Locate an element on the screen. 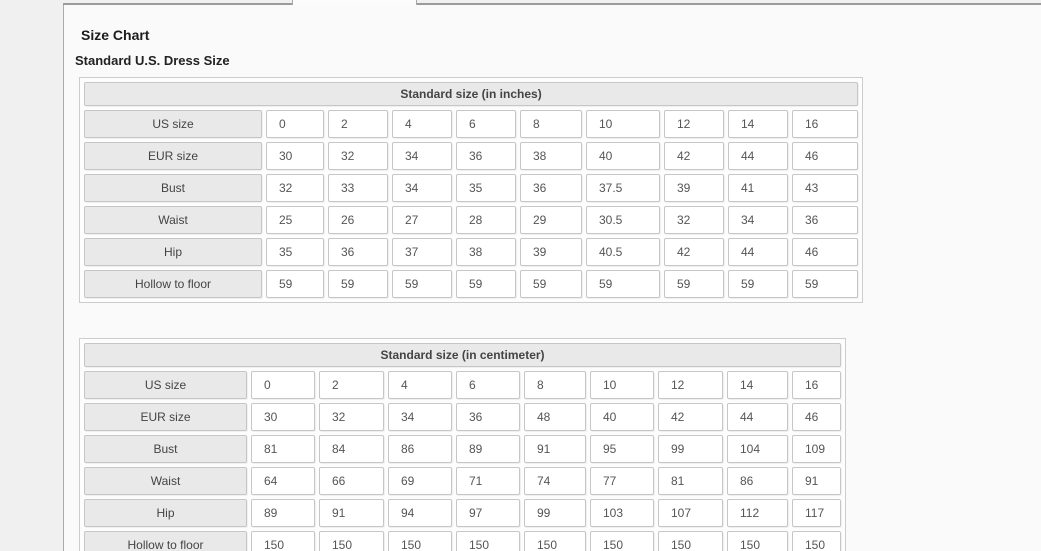  size-cell: 97 is located at coordinates (488, 513).